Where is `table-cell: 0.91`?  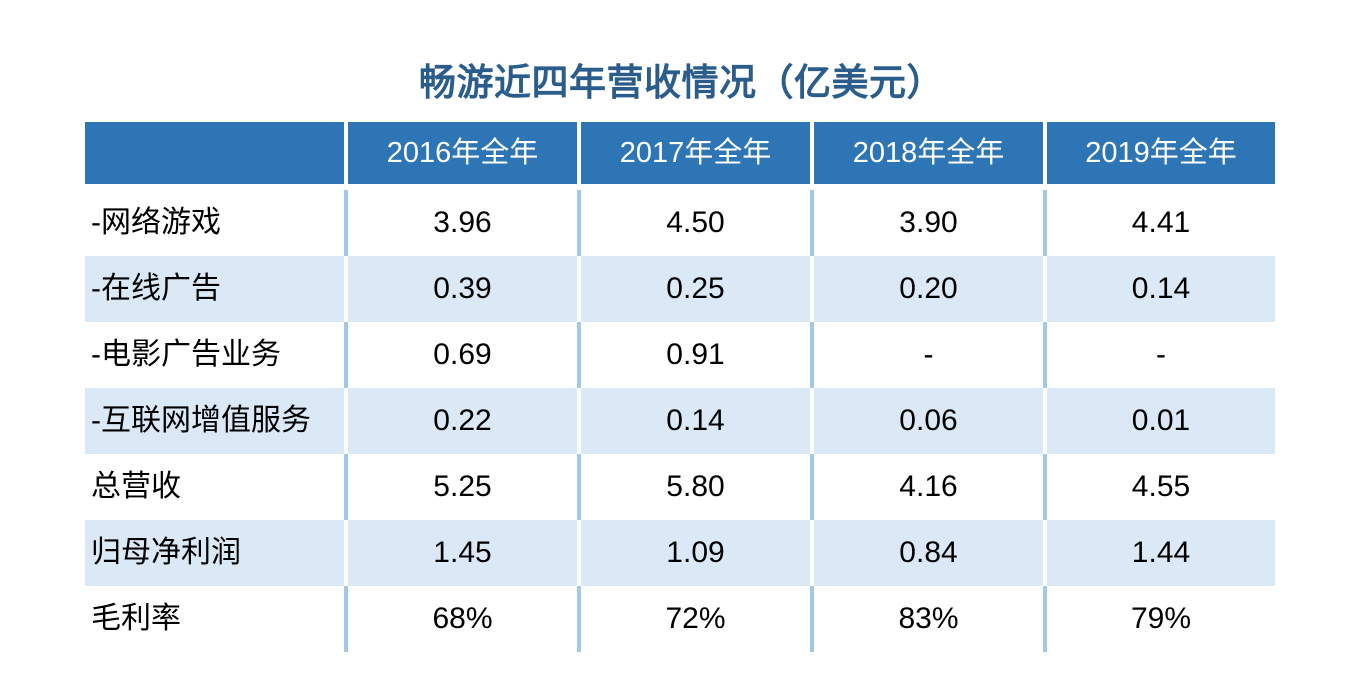
table-cell: 0.91 is located at coordinates (693, 355).